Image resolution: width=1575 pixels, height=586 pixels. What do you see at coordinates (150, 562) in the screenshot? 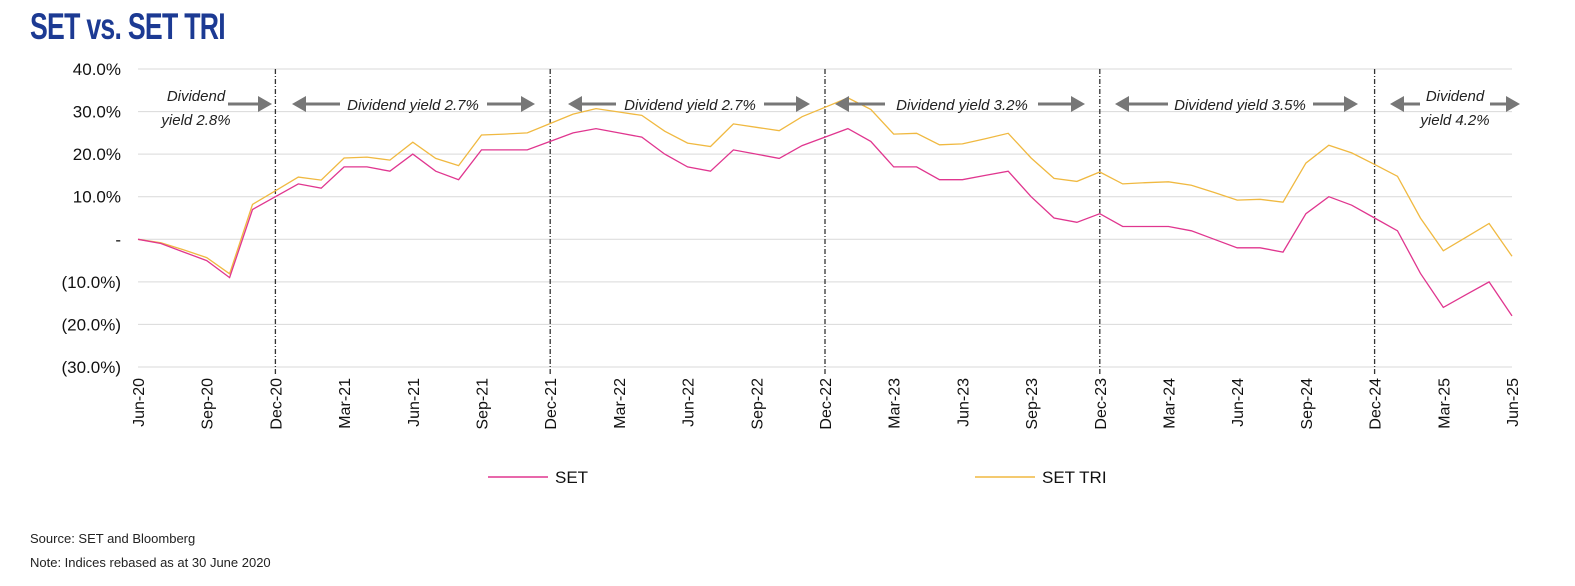
I see `rebase-note: Note: Indices rebased as at 30 June 2020` at bounding box center [150, 562].